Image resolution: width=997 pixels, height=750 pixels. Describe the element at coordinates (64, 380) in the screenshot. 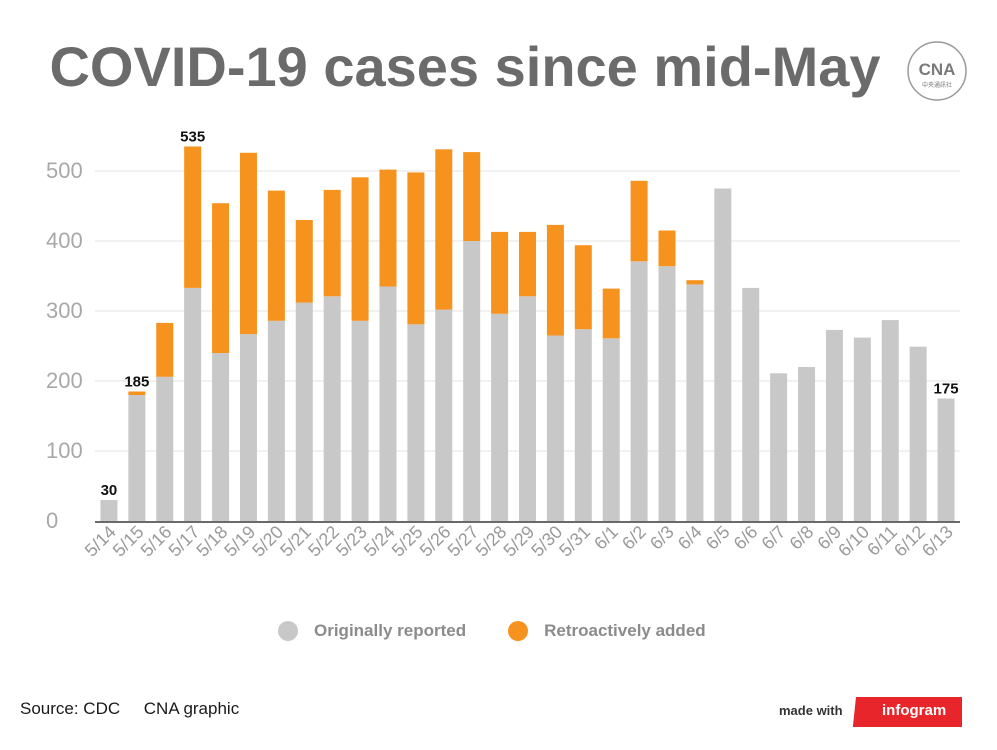

I see `y-tick-label: 200` at that location.